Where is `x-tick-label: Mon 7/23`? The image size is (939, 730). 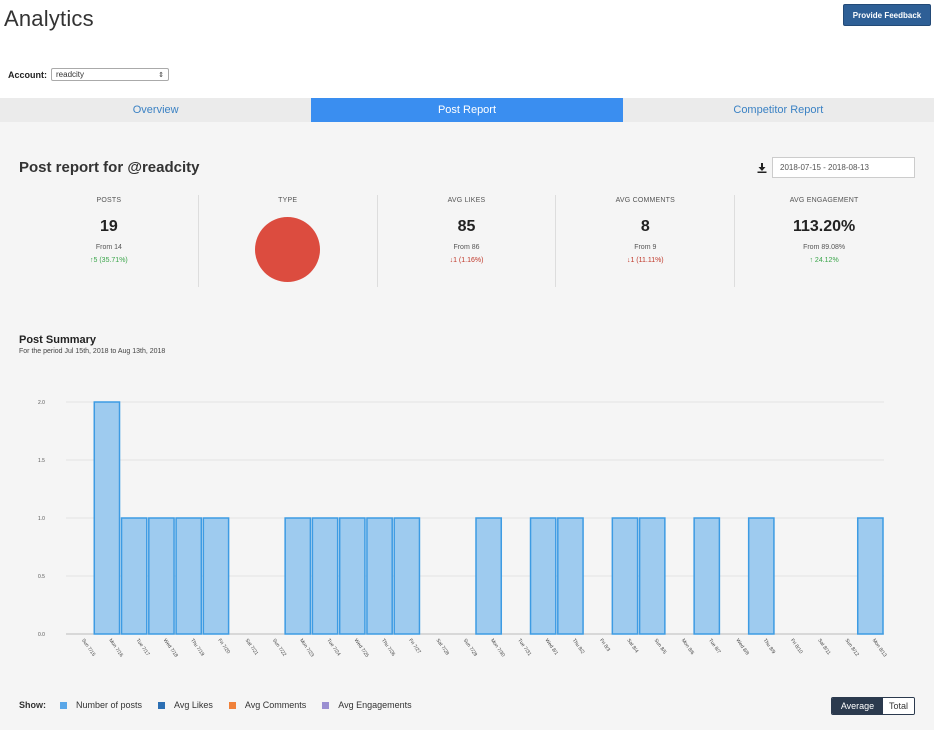
x-tick-label: Mon 7/23 is located at coordinates (306, 648).